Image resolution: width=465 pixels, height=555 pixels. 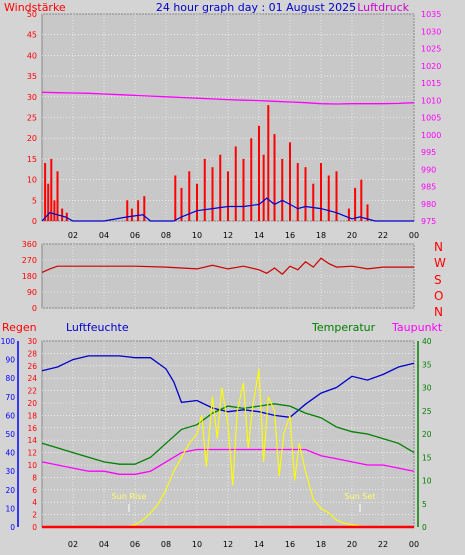 I want to click on y-tick-rain-16: 16, so click(x=32, y=428).